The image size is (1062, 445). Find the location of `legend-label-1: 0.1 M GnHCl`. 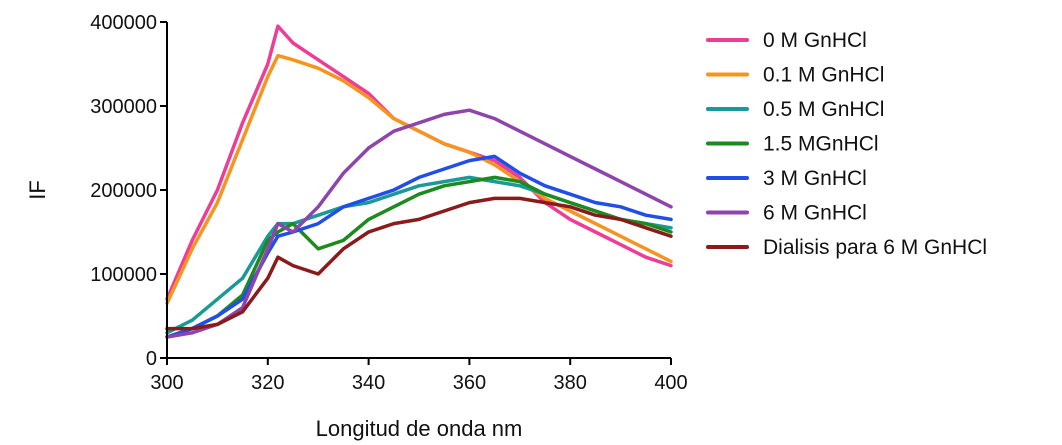

legend-label-1: 0.1 M GnHCl is located at coordinates (823, 75).